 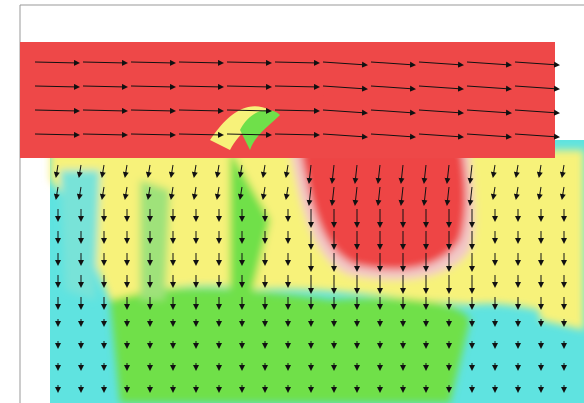 What do you see at coordinates (552, 240) in the screenshot?
I see `yellow-right` at bounding box center [552, 240].